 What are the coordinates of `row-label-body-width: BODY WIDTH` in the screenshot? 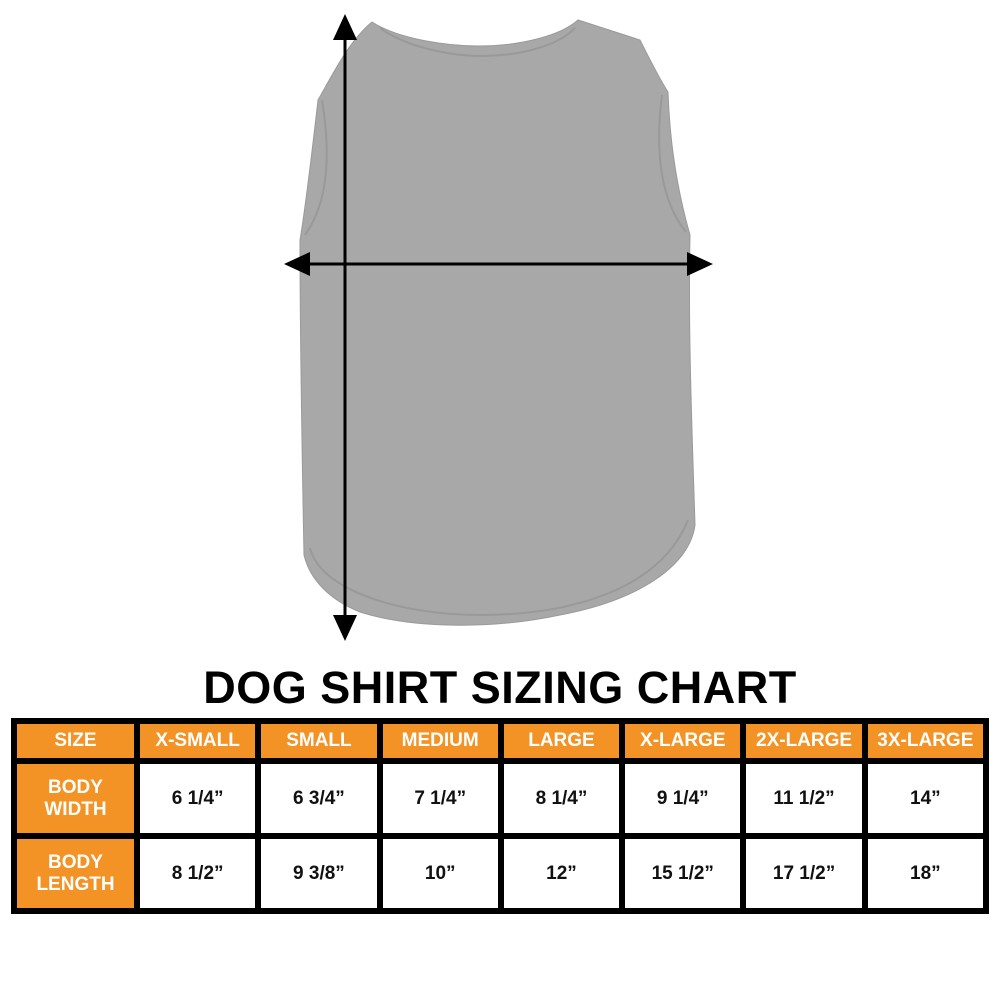 It's located at (75, 799).